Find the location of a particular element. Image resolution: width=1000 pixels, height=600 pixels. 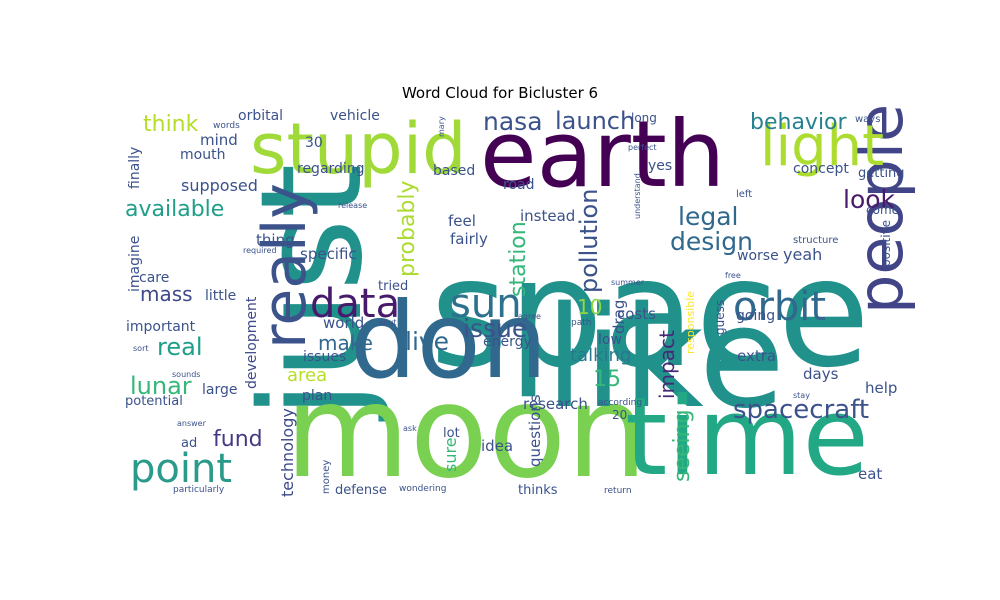

word-design: design is located at coordinates (711, 241).